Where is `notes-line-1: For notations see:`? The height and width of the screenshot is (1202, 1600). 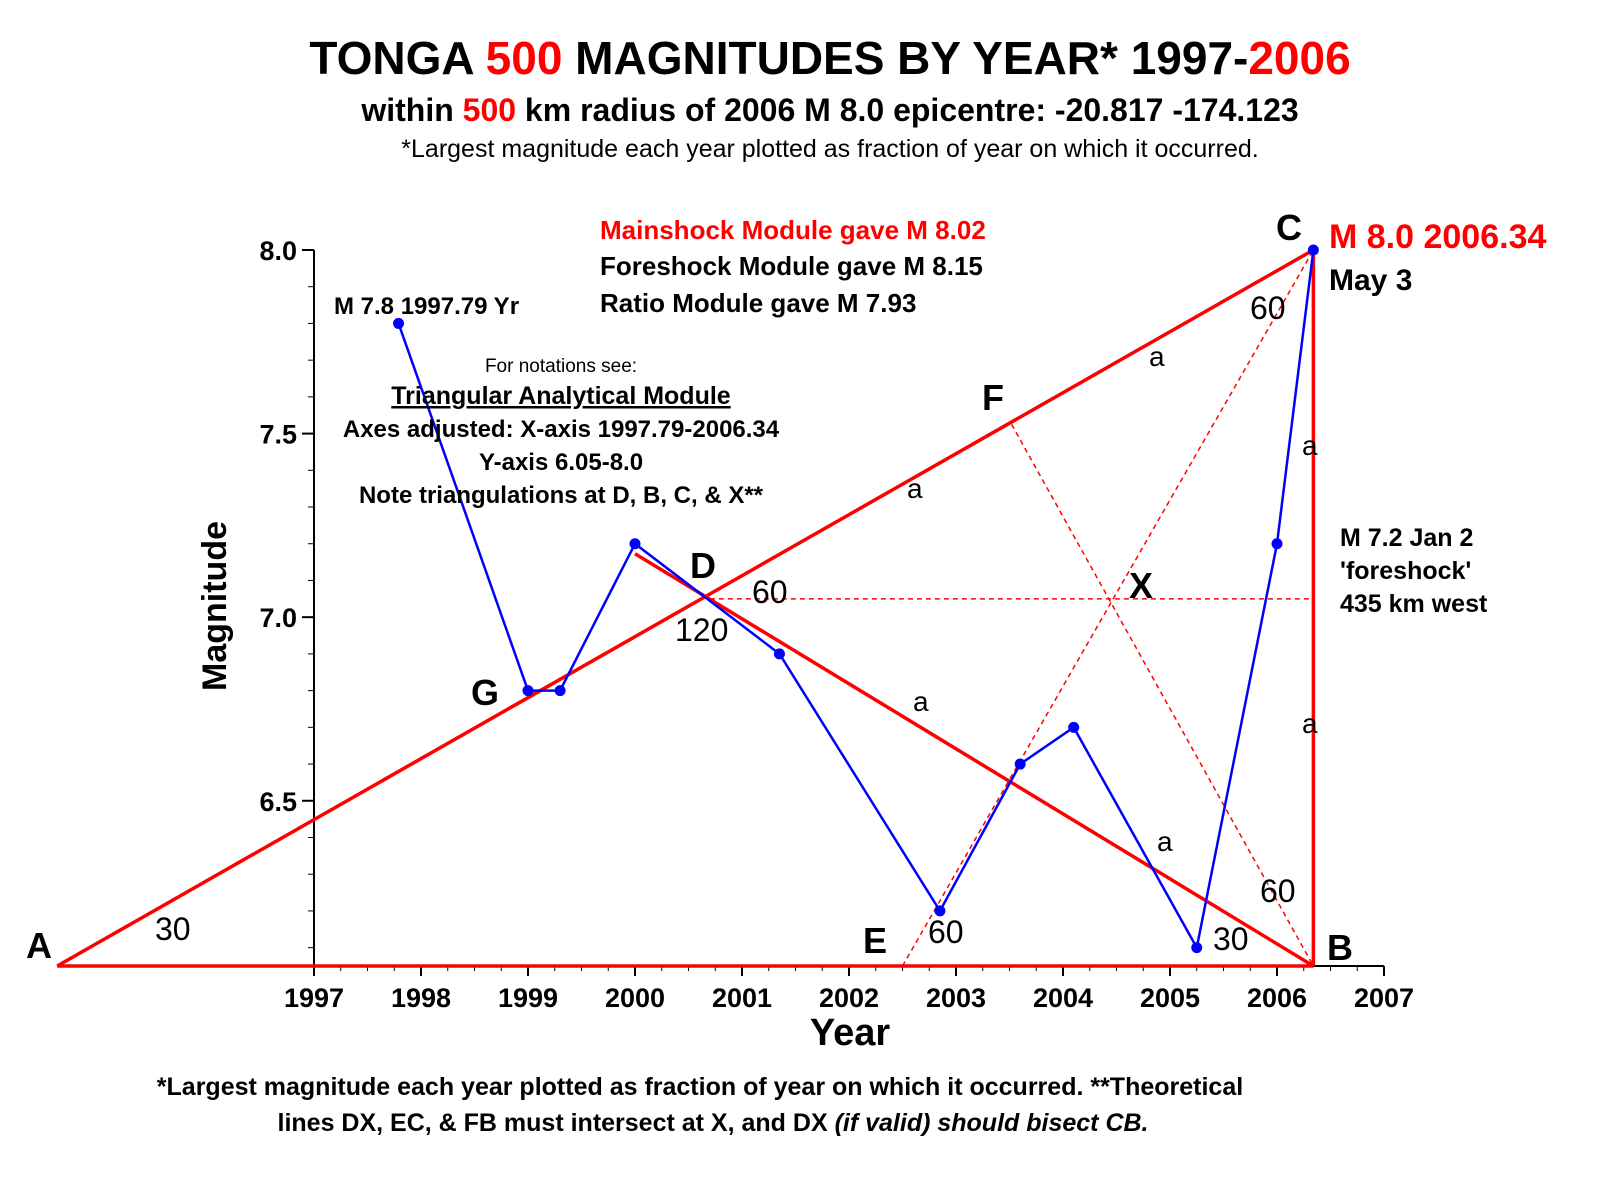
notes-line-1: For notations see: is located at coordinates (561, 366).